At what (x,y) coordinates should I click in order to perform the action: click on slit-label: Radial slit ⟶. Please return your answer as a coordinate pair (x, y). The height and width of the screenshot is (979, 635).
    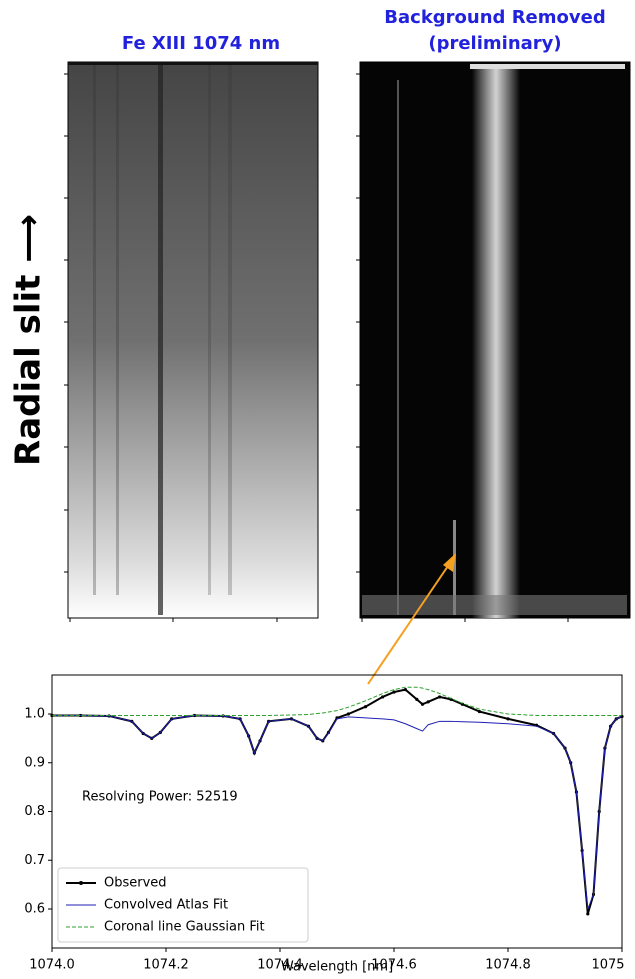
    Looking at the image, I should click on (29, 340).